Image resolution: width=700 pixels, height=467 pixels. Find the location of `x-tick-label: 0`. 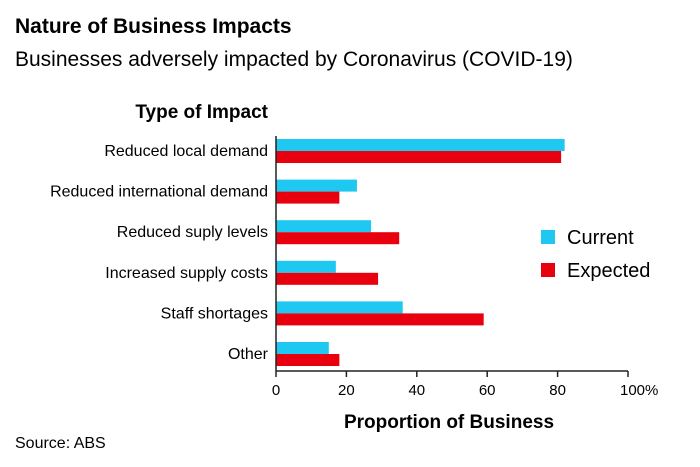

x-tick-label: 0 is located at coordinates (276, 390).